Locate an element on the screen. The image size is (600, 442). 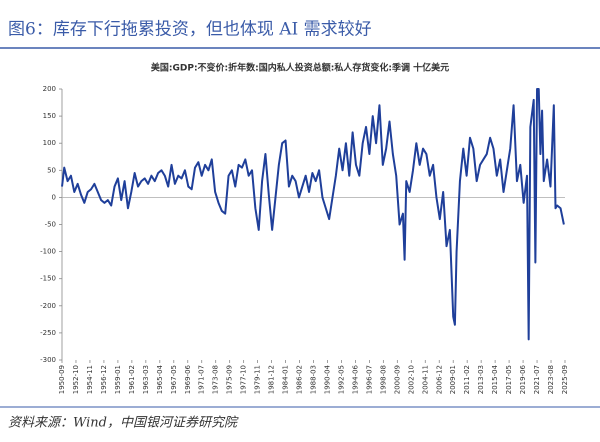
x-tick-label: 1979-11 is located at coordinates (258, 379).